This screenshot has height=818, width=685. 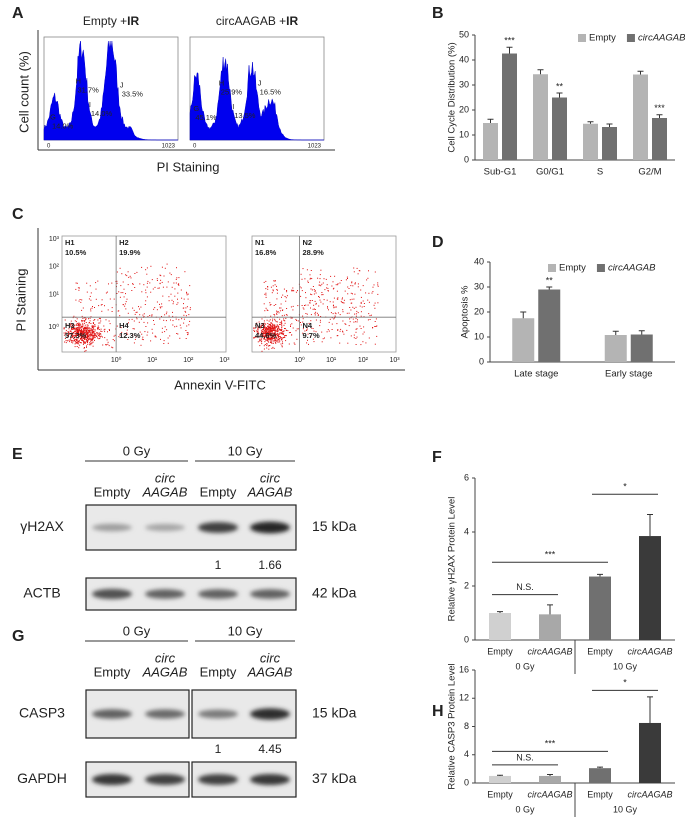 I want to click on x-tick-label: G0/G1, so click(x=550, y=172).